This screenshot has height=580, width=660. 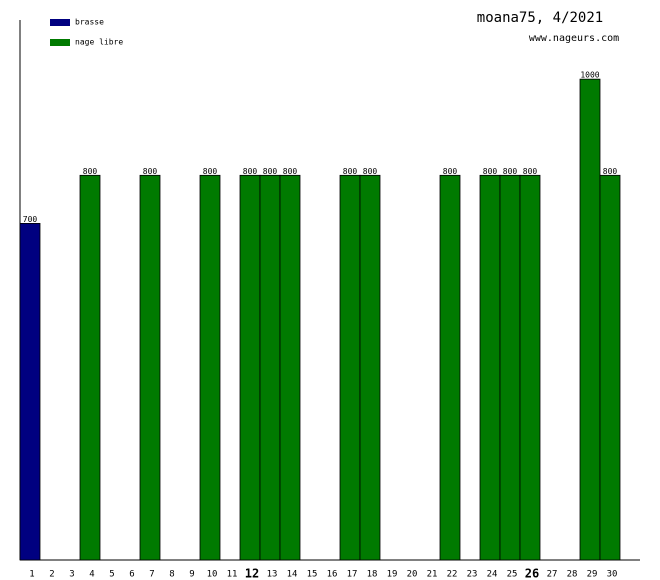 What do you see at coordinates (272, 575) in the screenshot?
I see `x-tick-label: 13` at bounding box center [272, 575].